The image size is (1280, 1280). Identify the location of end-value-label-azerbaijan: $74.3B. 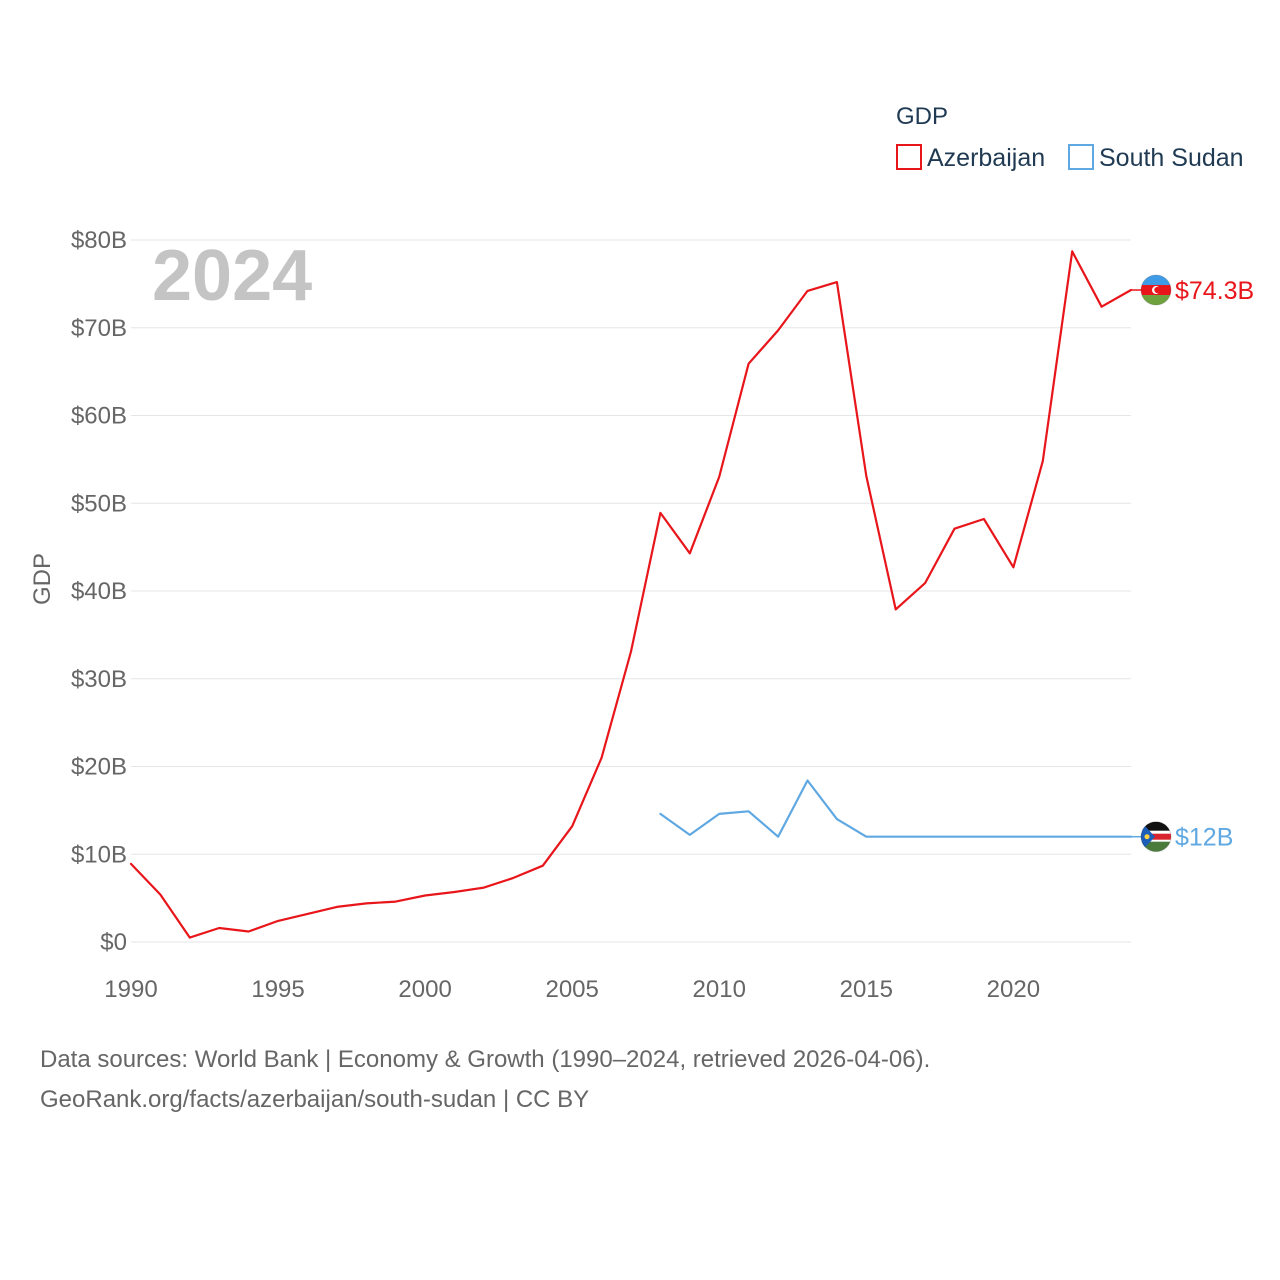
(1214, 291).